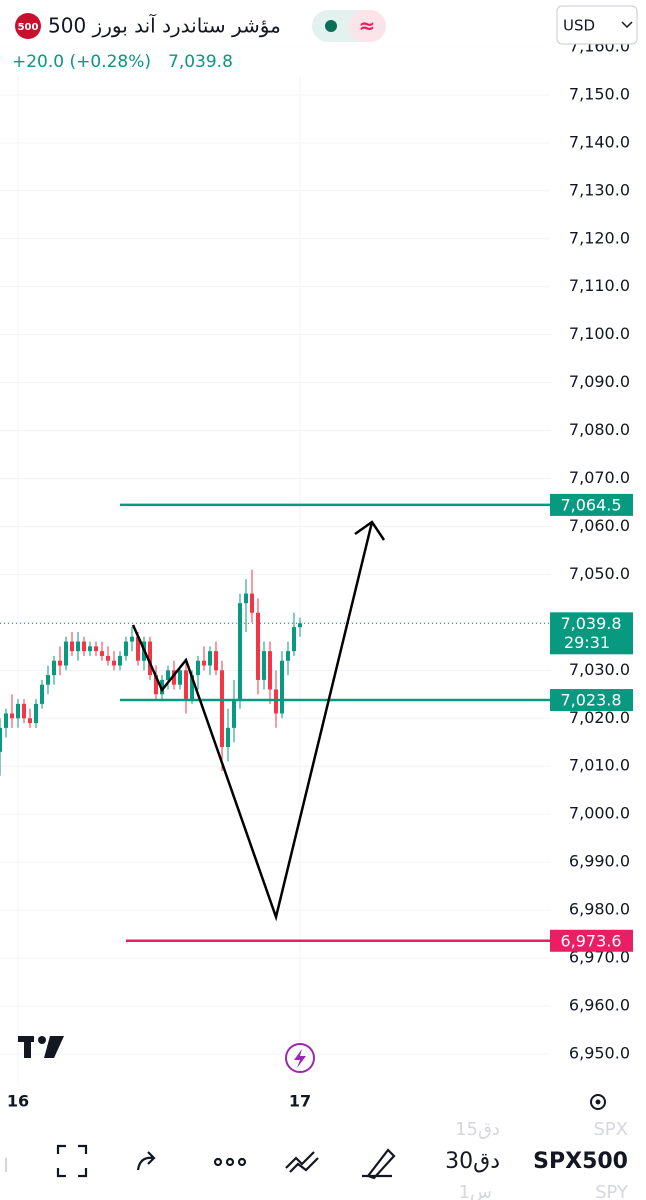 The width and height of the screenshot is (646, 1200). What do you see at coordinates (599, 429) in the screenshot?
I see `y-tick-label: 7,080.0` at bounding box center [599, 429].